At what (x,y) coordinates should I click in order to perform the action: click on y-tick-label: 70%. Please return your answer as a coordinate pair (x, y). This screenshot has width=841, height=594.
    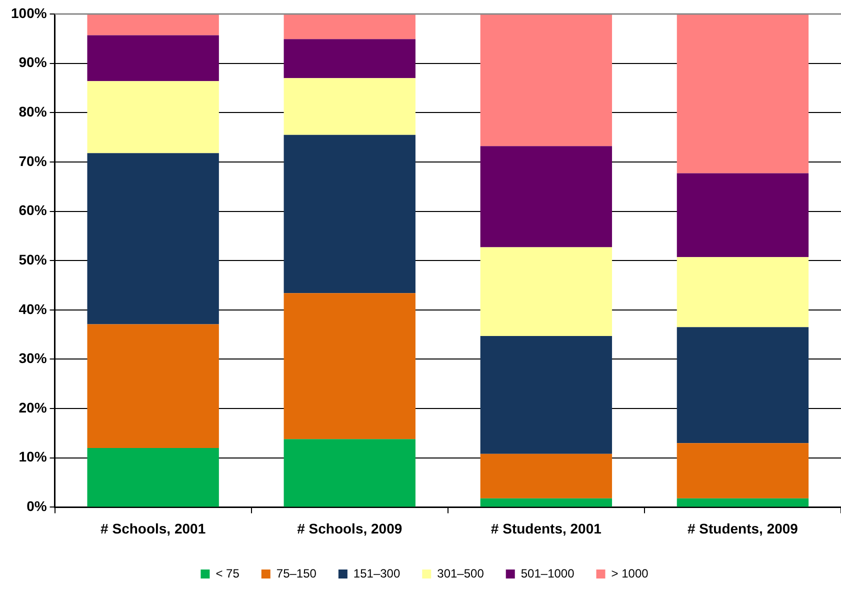
    Looking at the image, I should click on (33, 160).